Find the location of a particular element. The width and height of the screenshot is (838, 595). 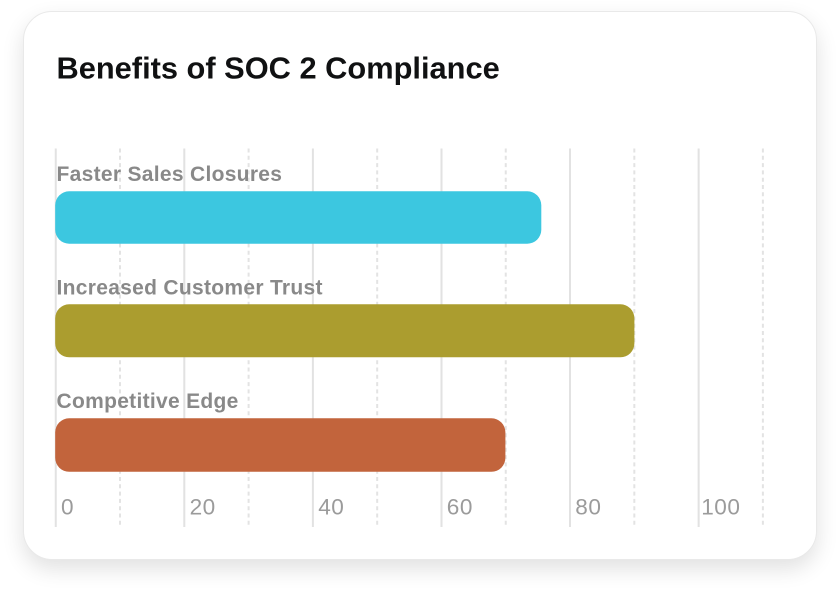

svg-text: 20 is located at coordinates (203, 507).